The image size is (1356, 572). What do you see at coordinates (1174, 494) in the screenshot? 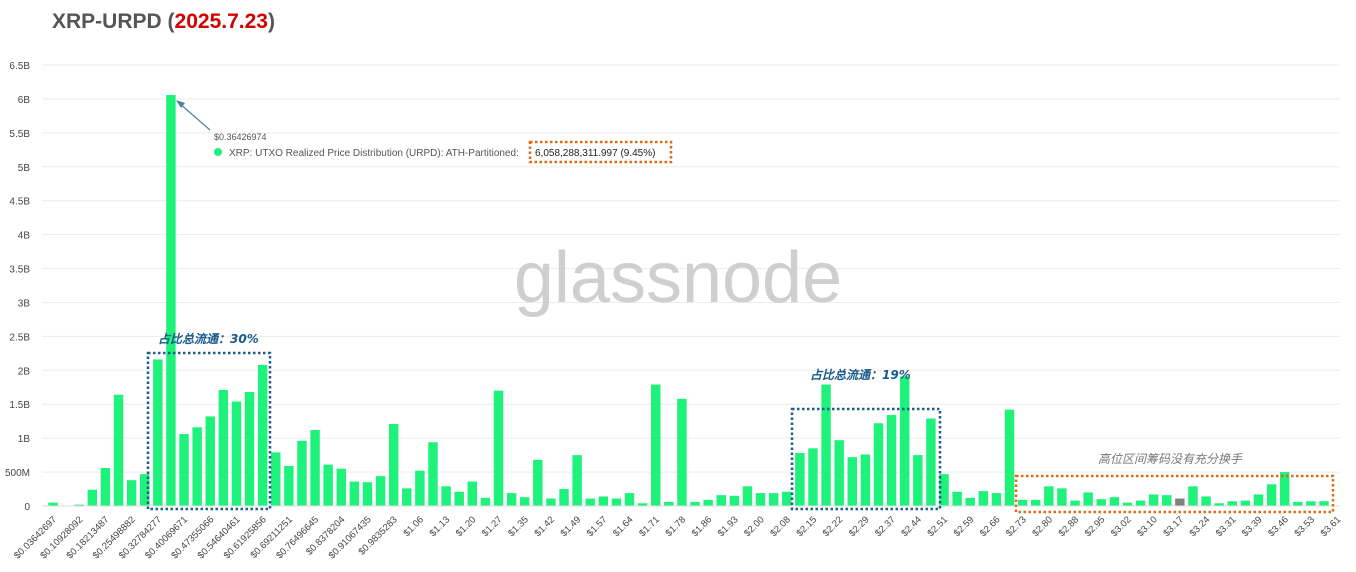
I see `annotation-box-high-range` at bounding box center [1174, 494].